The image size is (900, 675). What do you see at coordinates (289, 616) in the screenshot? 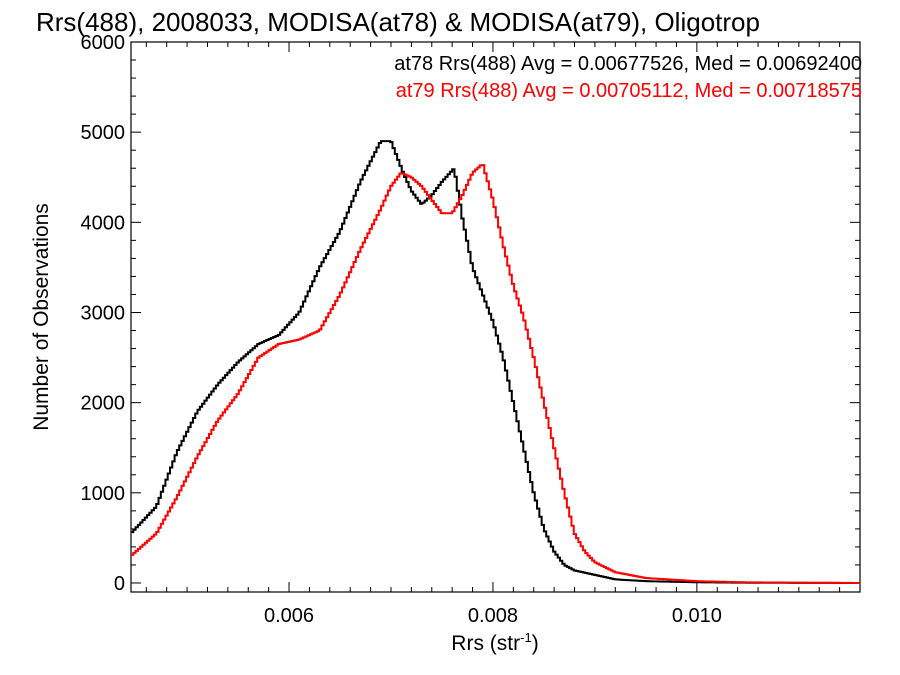
I see `x-tick-label: 0.006` at bounding box center [289, 616].